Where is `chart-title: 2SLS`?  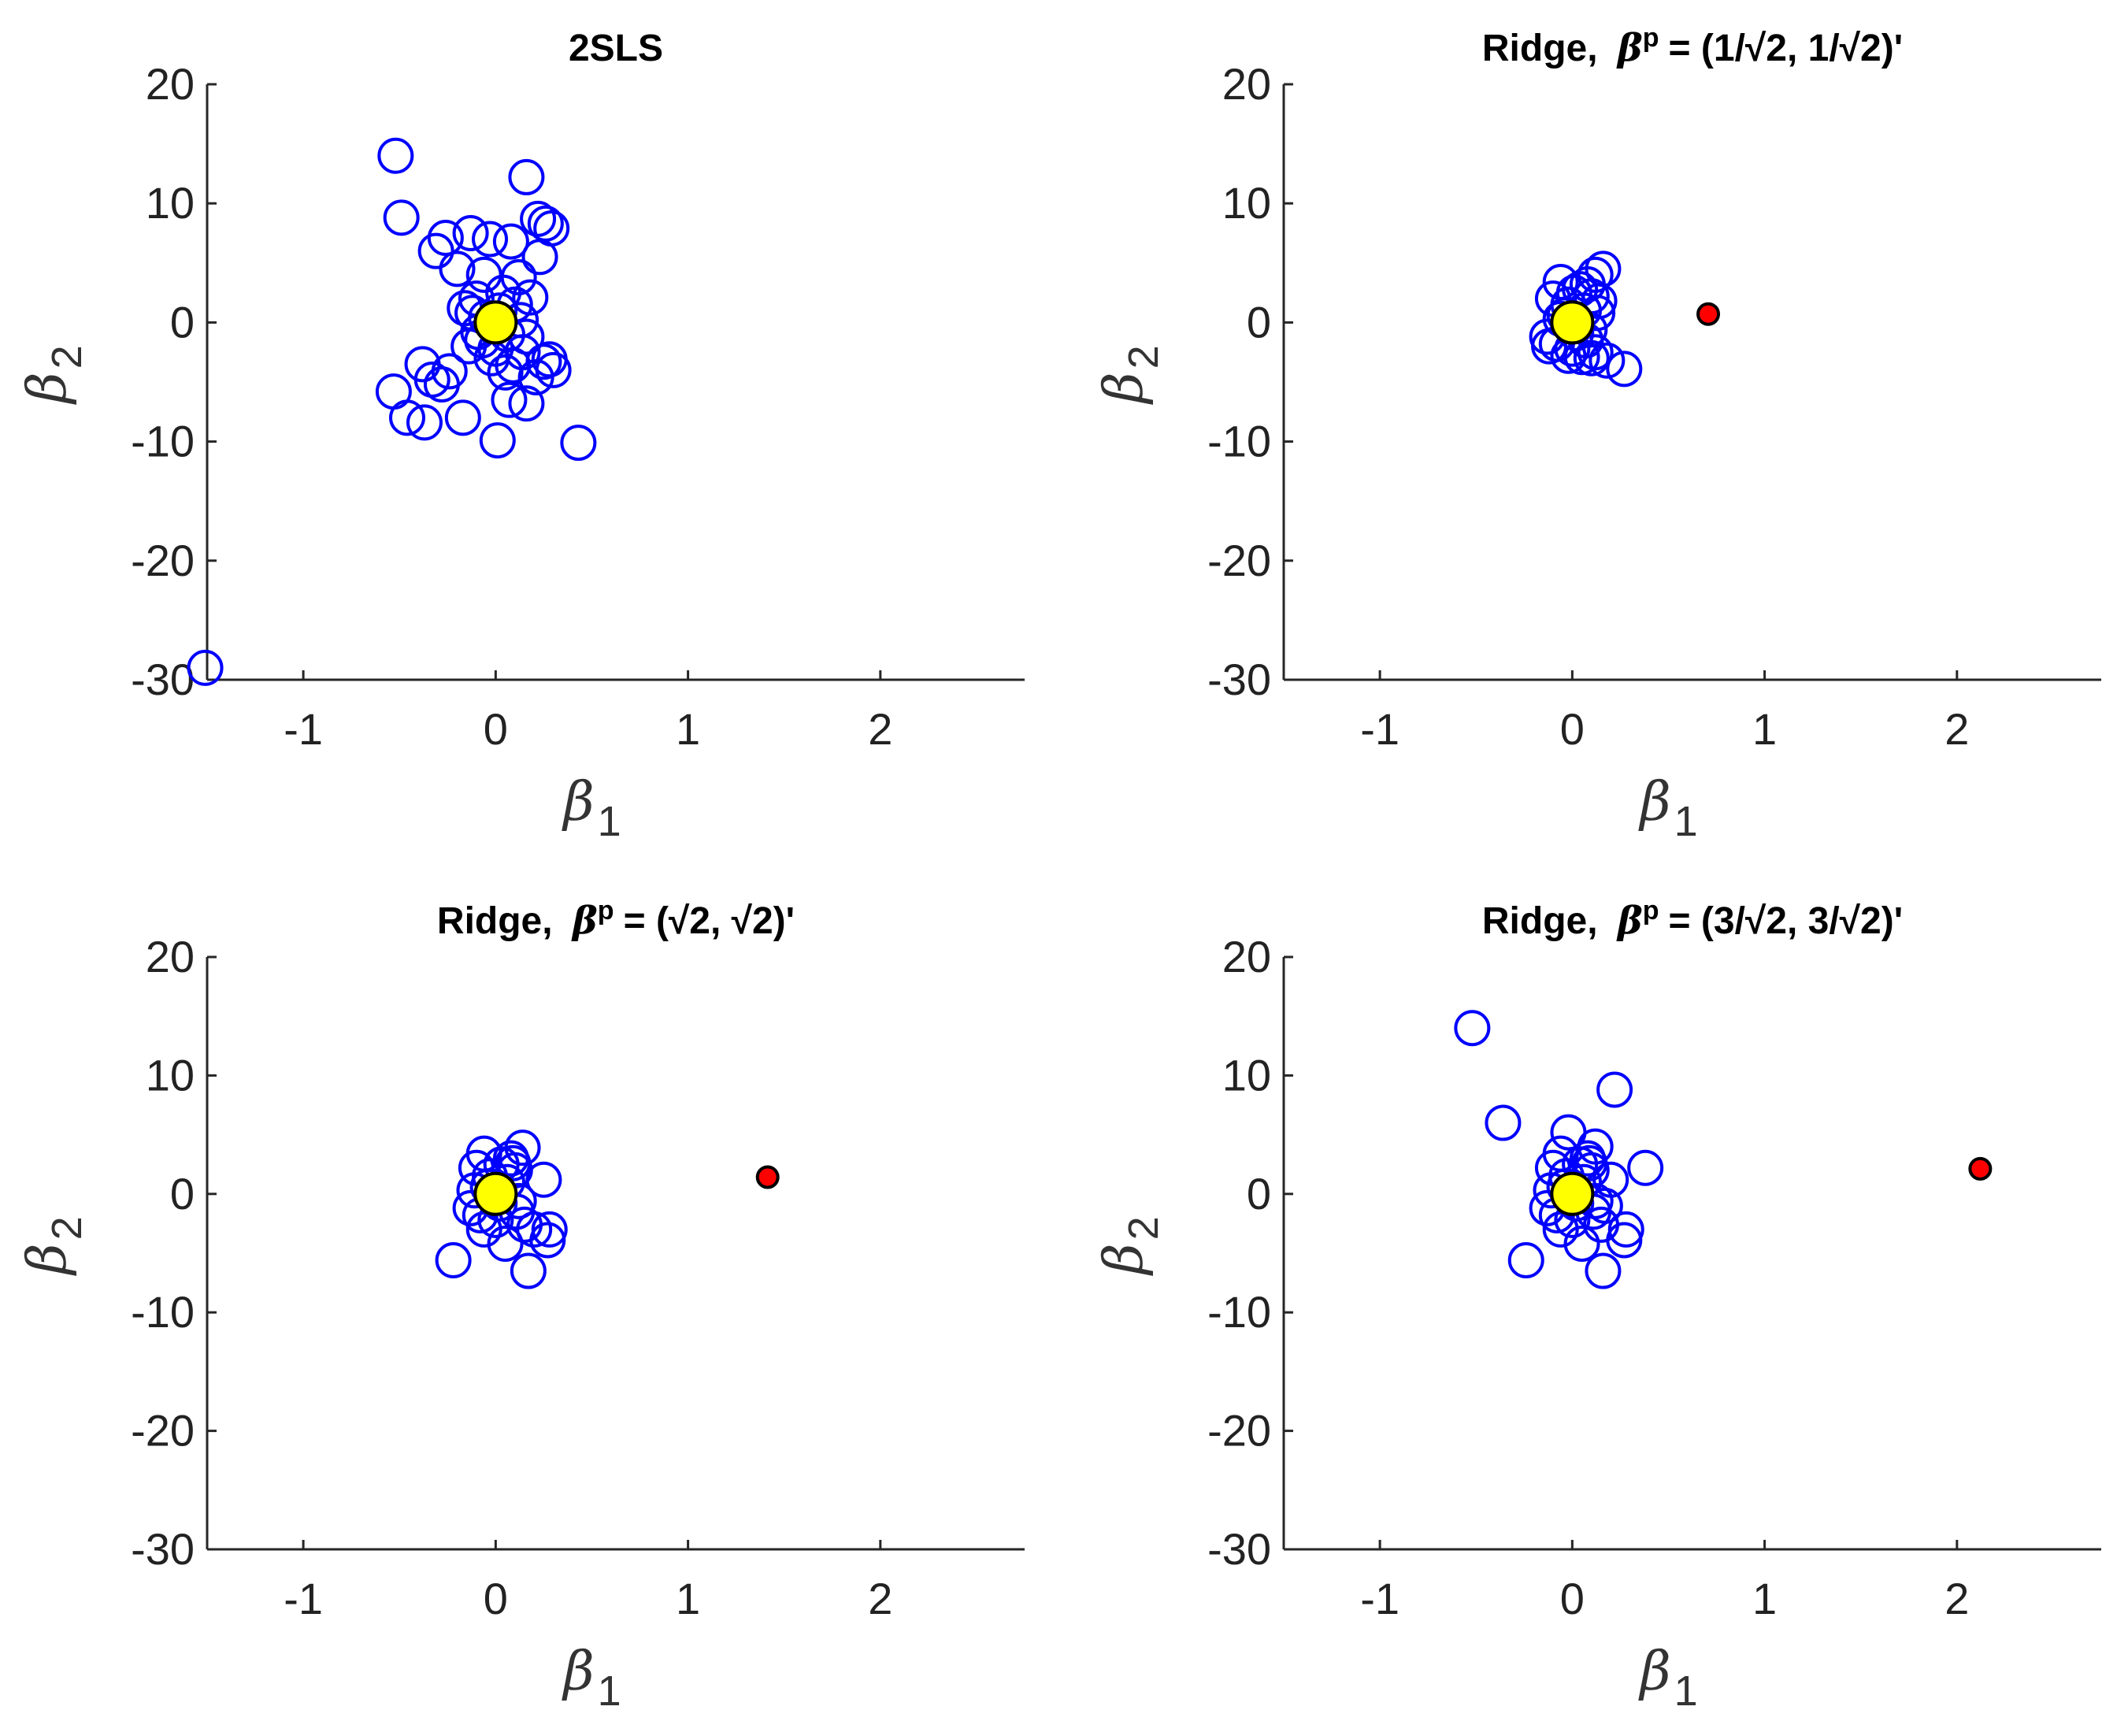 chart-title: 2SLS is located at coordinates (616, 49).